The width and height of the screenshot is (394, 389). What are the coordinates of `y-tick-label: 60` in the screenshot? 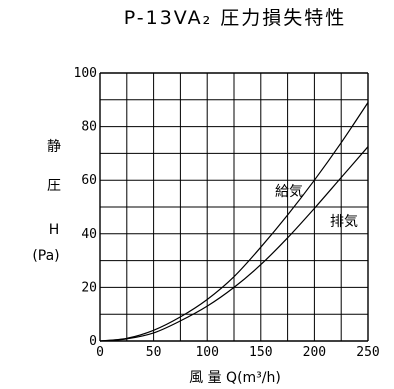 It's located at (89, 180).